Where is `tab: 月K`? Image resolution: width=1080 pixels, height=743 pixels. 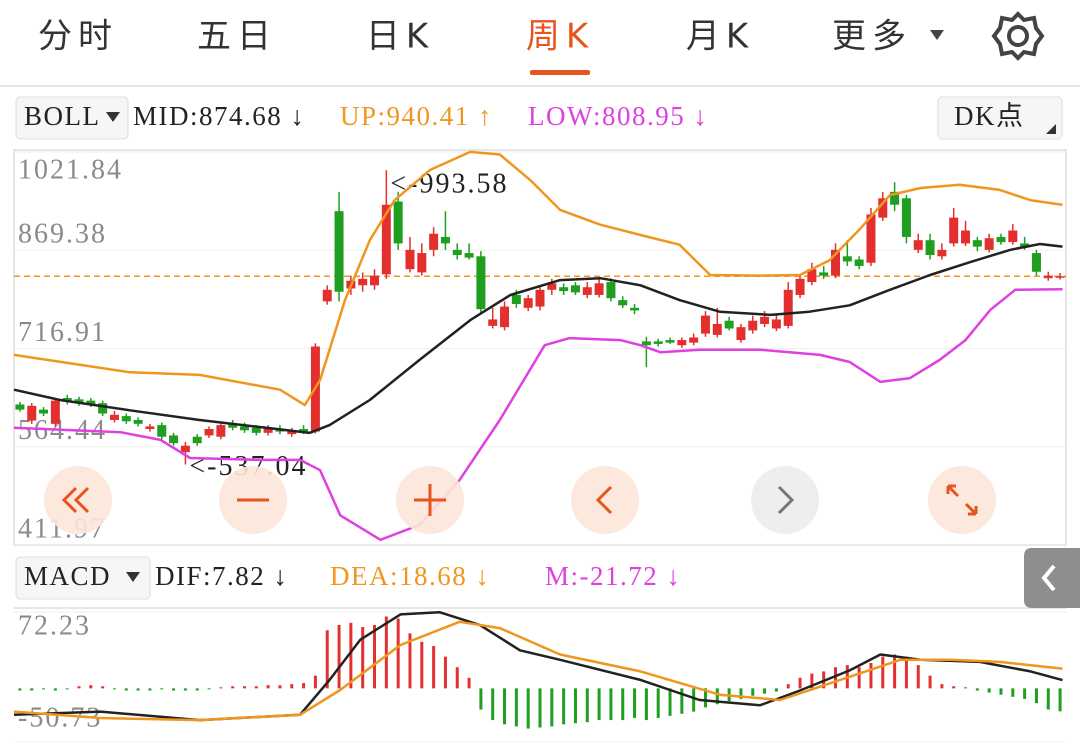 tab: 月K is located at coordinates (720, 37).